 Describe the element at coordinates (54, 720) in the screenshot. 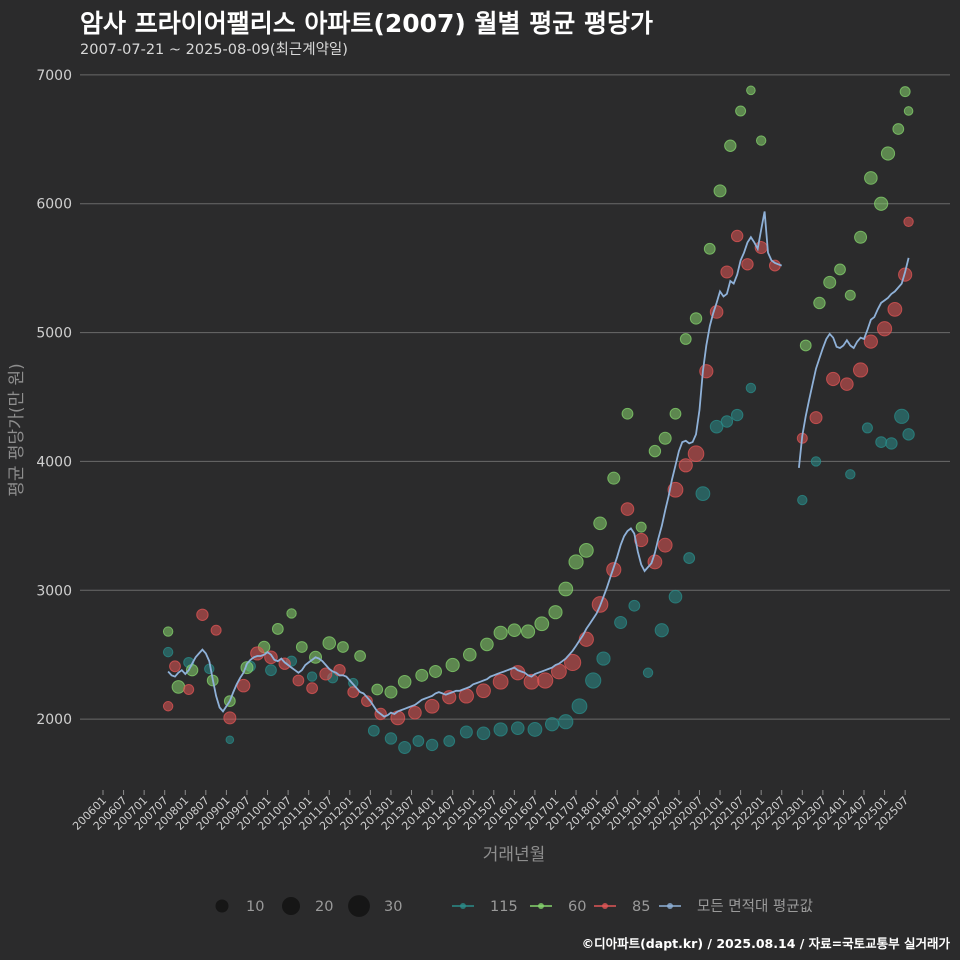

I see `y-tick-label: 2000` at that location.